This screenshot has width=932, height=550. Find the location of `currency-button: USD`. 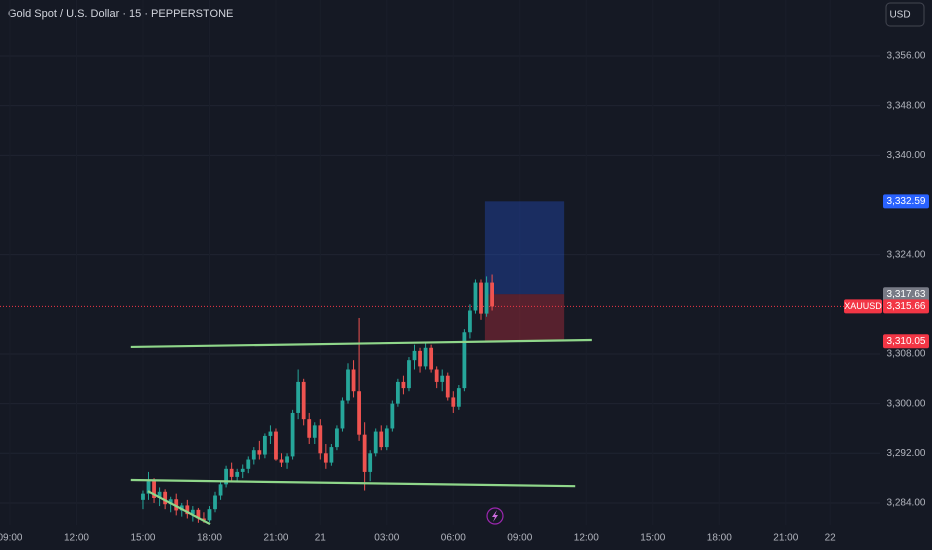

currency-button: USD is located at coordinates (905, 14).